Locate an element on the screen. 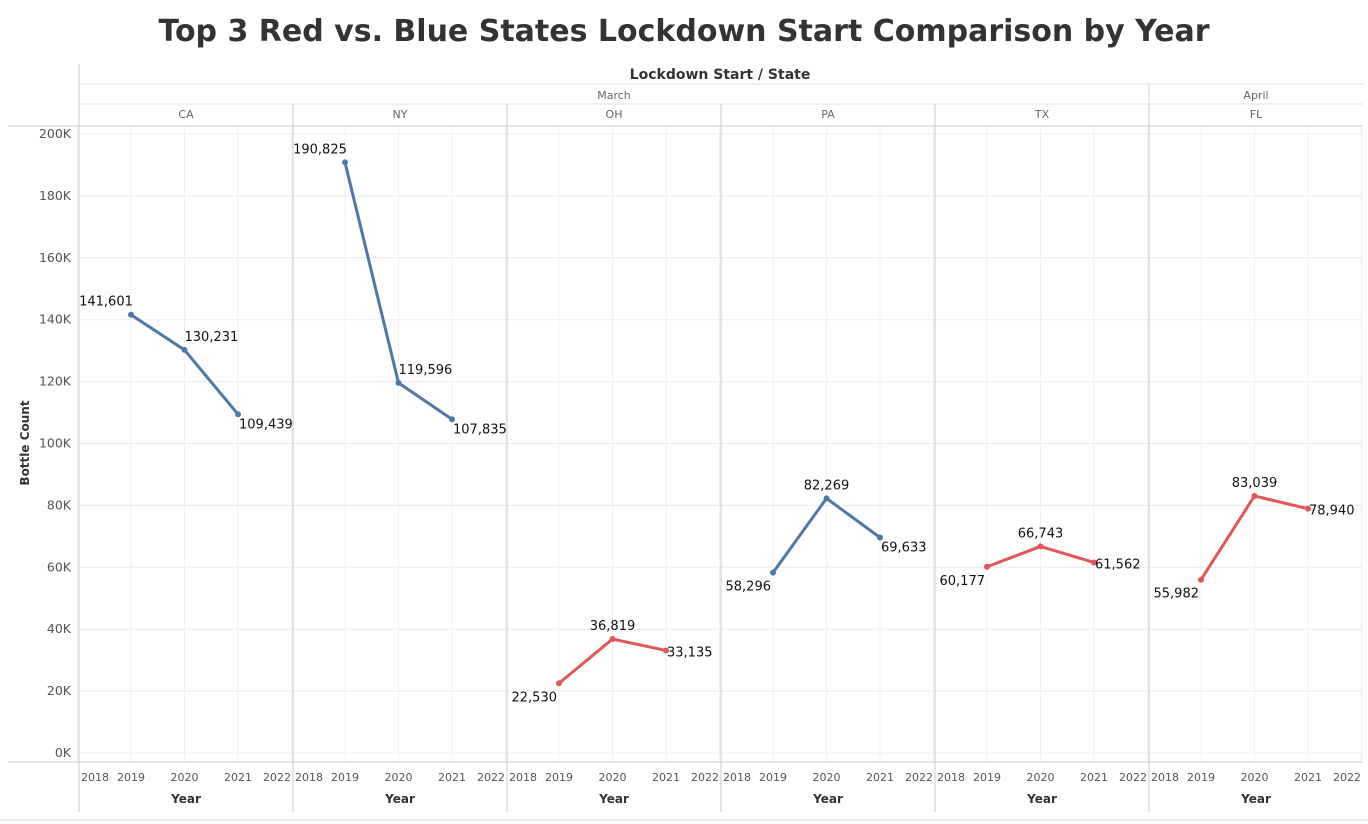 This screenshot has width=1368, height=824. y-tick-label: 20K is located at coordinates (59, 690).